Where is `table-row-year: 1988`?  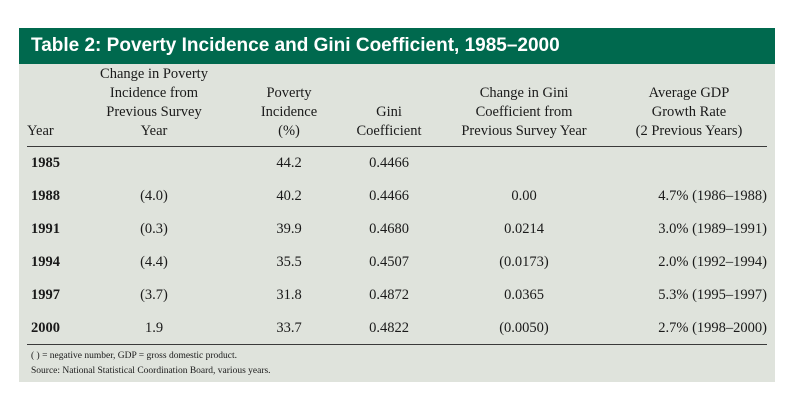
table-row-year: 1988 is located at coordinates (45, 196).